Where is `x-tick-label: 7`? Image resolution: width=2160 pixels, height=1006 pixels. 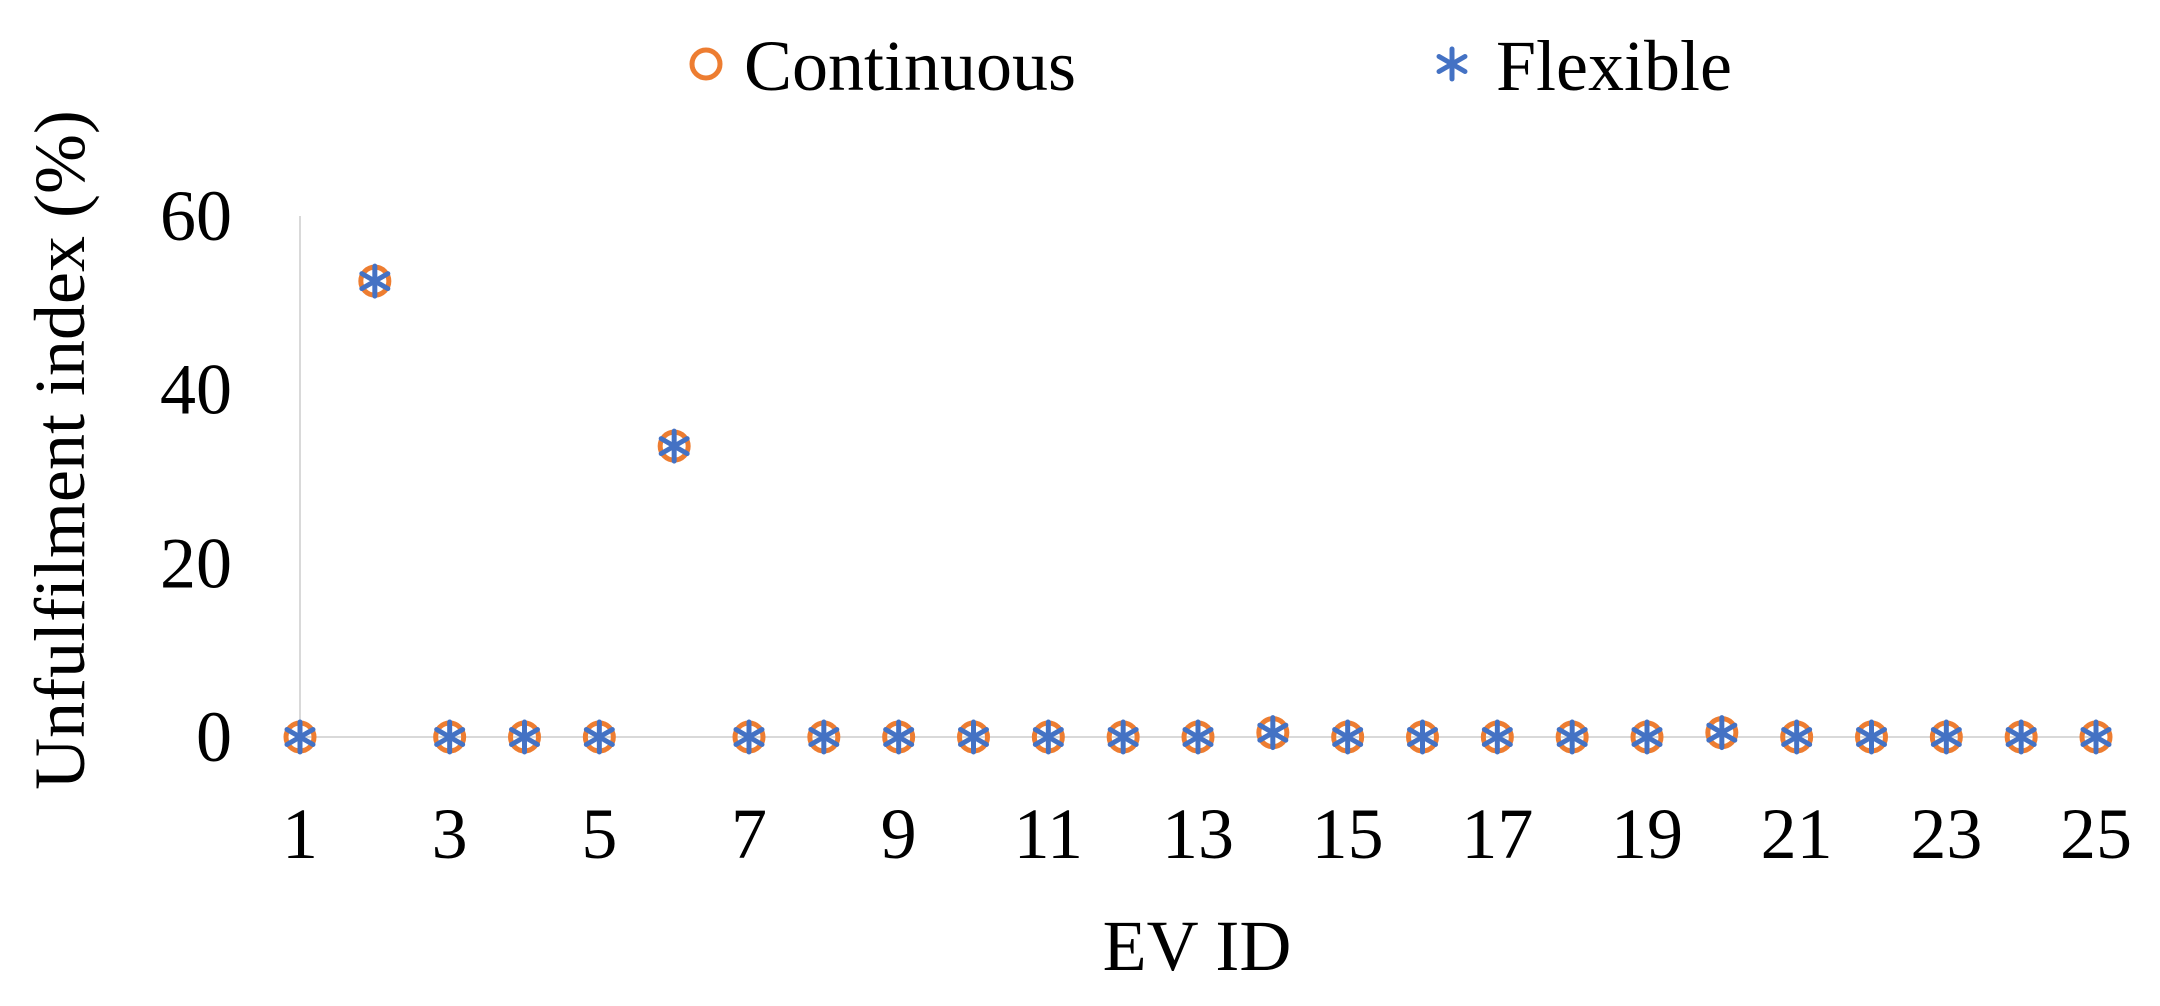
x-tick-label: 7 is located at coordinates (749, 834).